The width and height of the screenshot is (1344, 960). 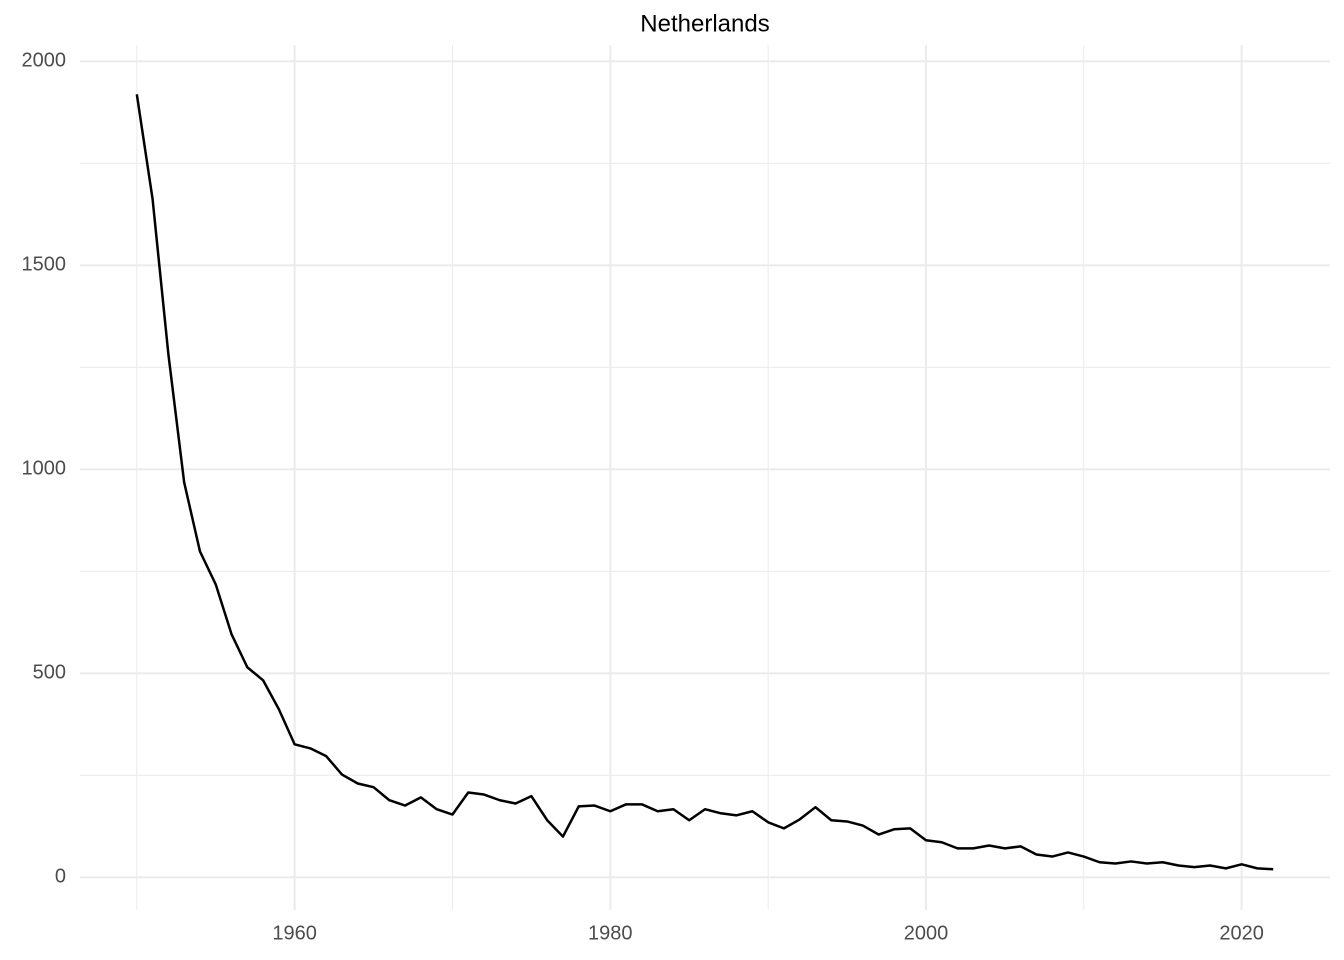 What do you see at coordinates (44, 61) in the screenshot?
I see `y-tick-label: 2000` at bounding box center [44, 61].